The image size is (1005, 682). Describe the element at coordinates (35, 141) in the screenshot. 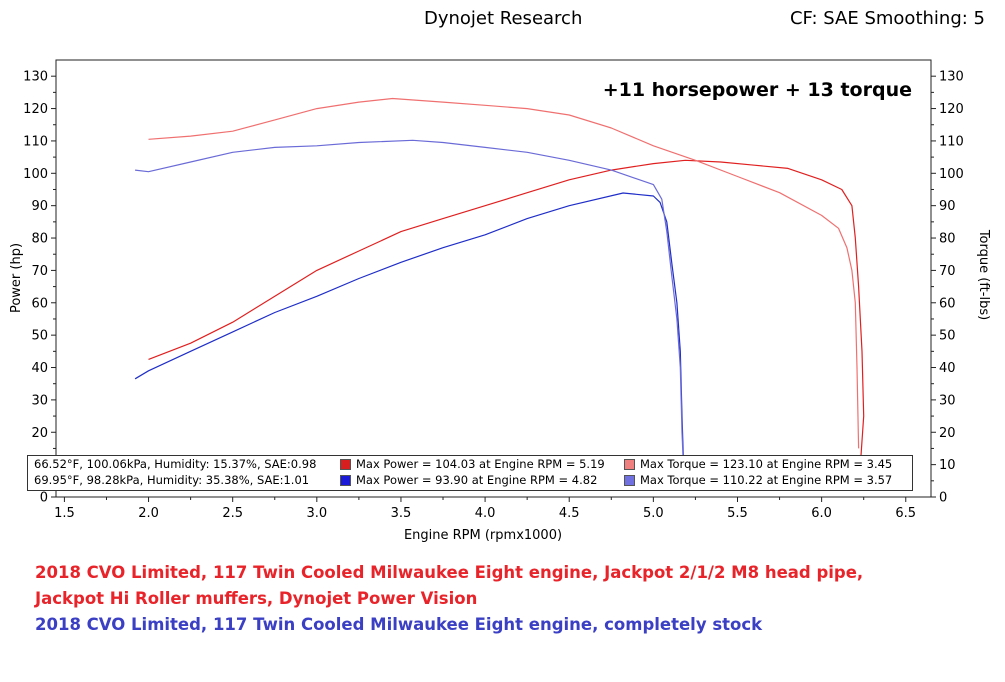

I see `y-tick-label: 110` at that location.